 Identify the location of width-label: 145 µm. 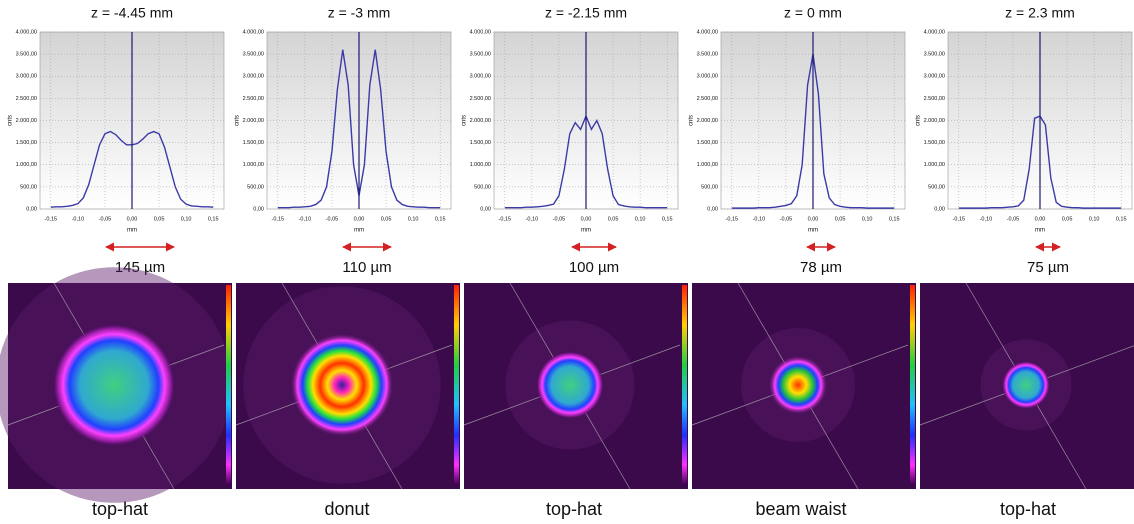
(140, 267).